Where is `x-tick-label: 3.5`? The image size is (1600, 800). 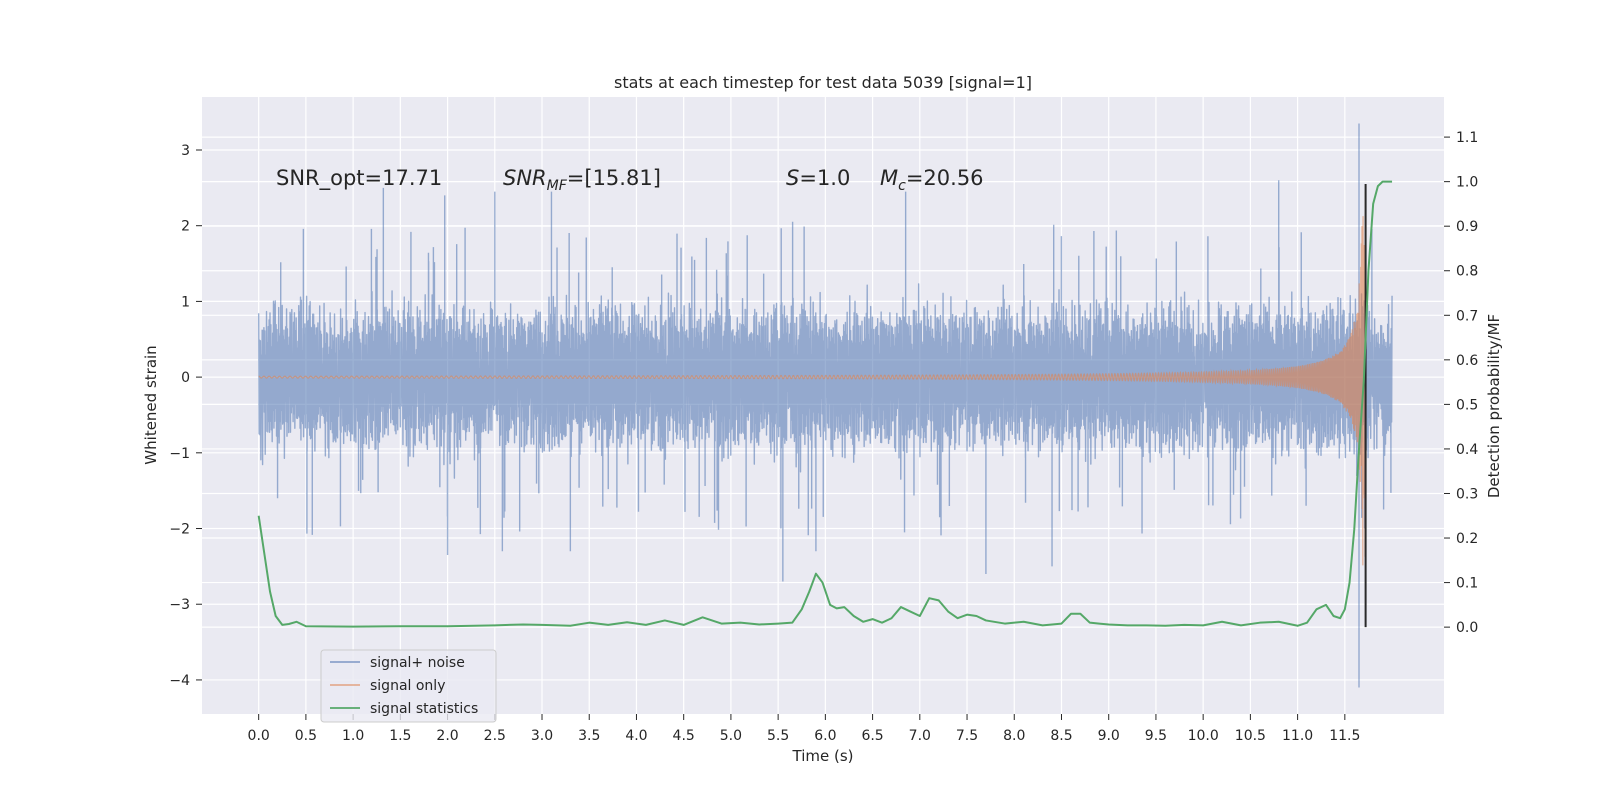 x-tick-label: 3.5 is located at coordinates (589, 736).